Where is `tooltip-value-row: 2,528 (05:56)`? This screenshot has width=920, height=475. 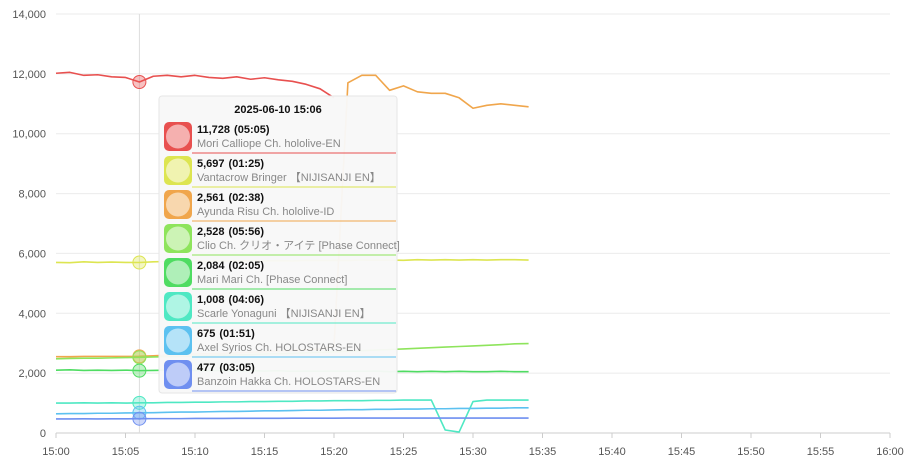
tooltip-value-row: 2,528 (05:56) is located at coordinates (230, 232).